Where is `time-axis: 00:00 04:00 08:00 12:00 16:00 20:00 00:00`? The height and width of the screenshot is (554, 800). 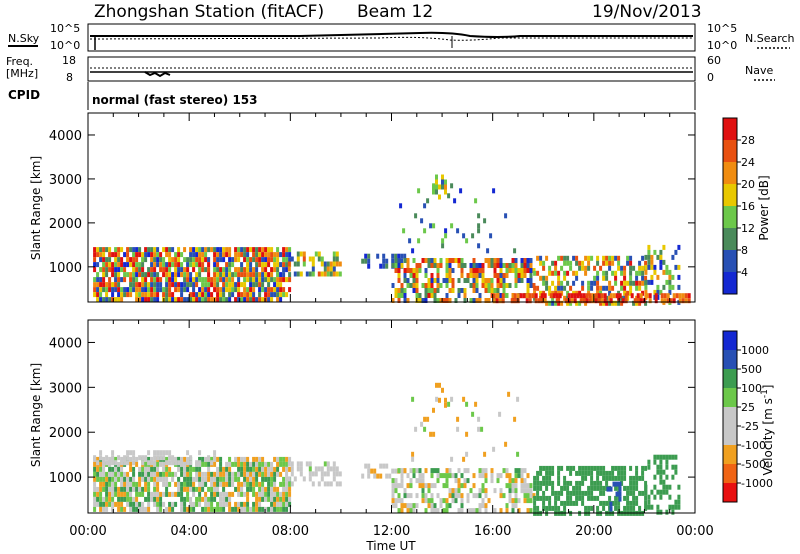 time-axis: 00:00 04:00 08:00 12:00 16:00 20:00 00:00 is located at coordinates (391, 531).